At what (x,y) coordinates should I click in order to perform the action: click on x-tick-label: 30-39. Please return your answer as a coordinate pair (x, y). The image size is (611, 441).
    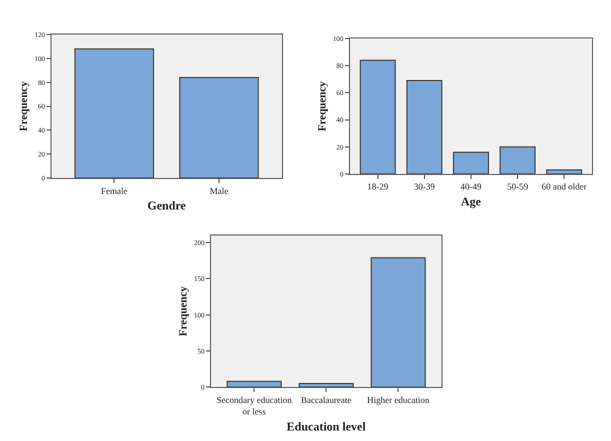
    Looking at the image, I should click on (425, 187).